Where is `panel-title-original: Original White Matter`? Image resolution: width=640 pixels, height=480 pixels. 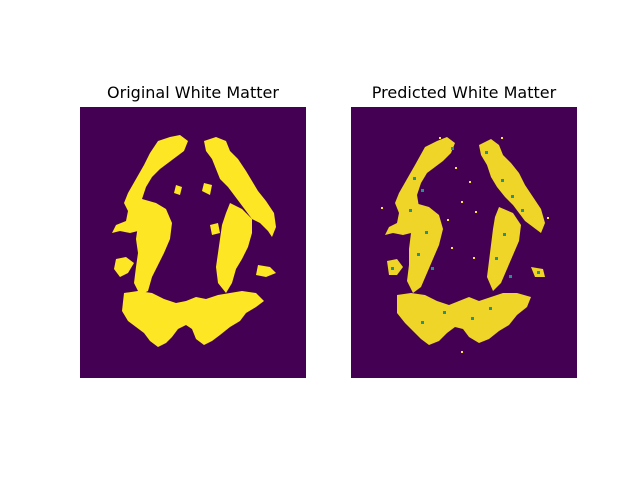
panel-title-original: Original White Matter is located at coordinates (193, 92).